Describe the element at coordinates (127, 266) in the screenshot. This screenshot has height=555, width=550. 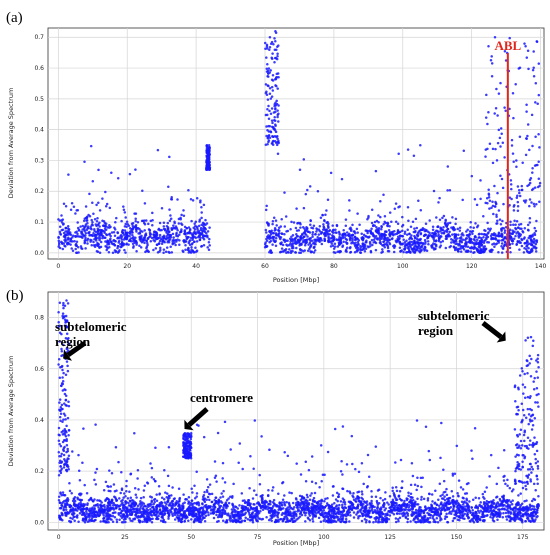
I see `x-tick-label: 20` at that location.